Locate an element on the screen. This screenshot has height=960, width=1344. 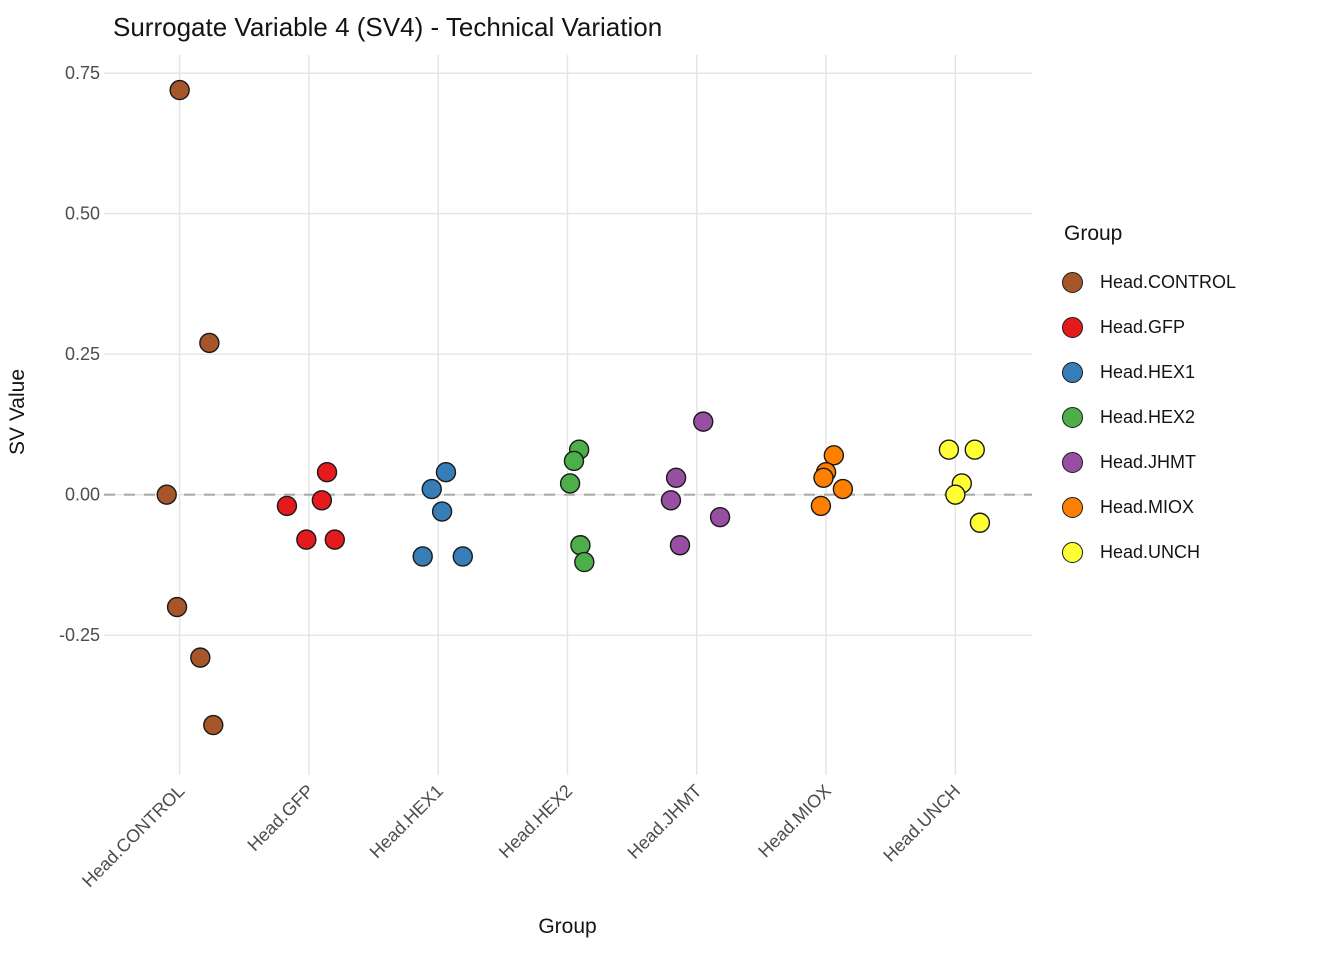
legend-item: Head.HEX1 is located at coordinates (1149, 372).